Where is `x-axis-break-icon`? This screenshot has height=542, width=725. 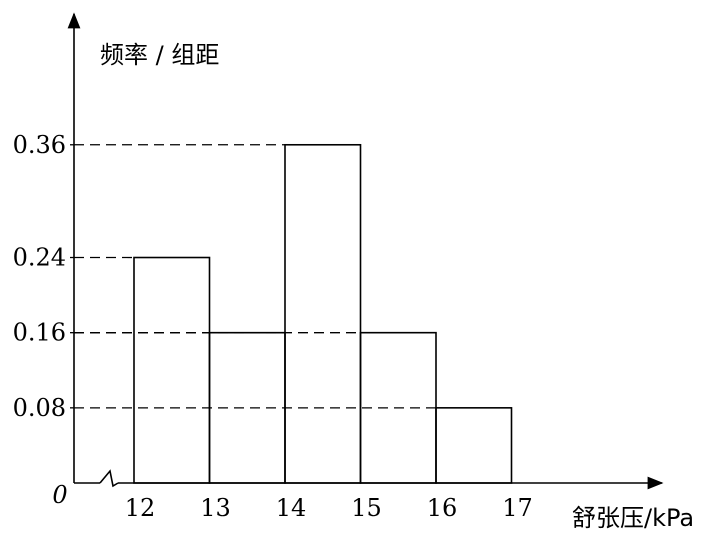
x-axis-break-icon is located at coordinates (109, 478).